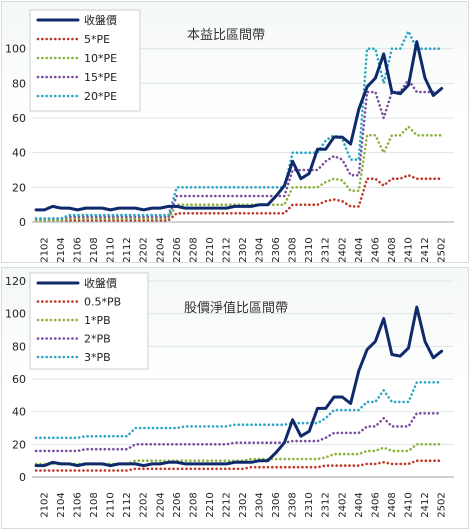 The height and width of the screenshot is (530, 471). What do you see at coordinates (97, 39) in the screenshot?
I see `legend-label: 5*PE` at bounding box center [97, 39].